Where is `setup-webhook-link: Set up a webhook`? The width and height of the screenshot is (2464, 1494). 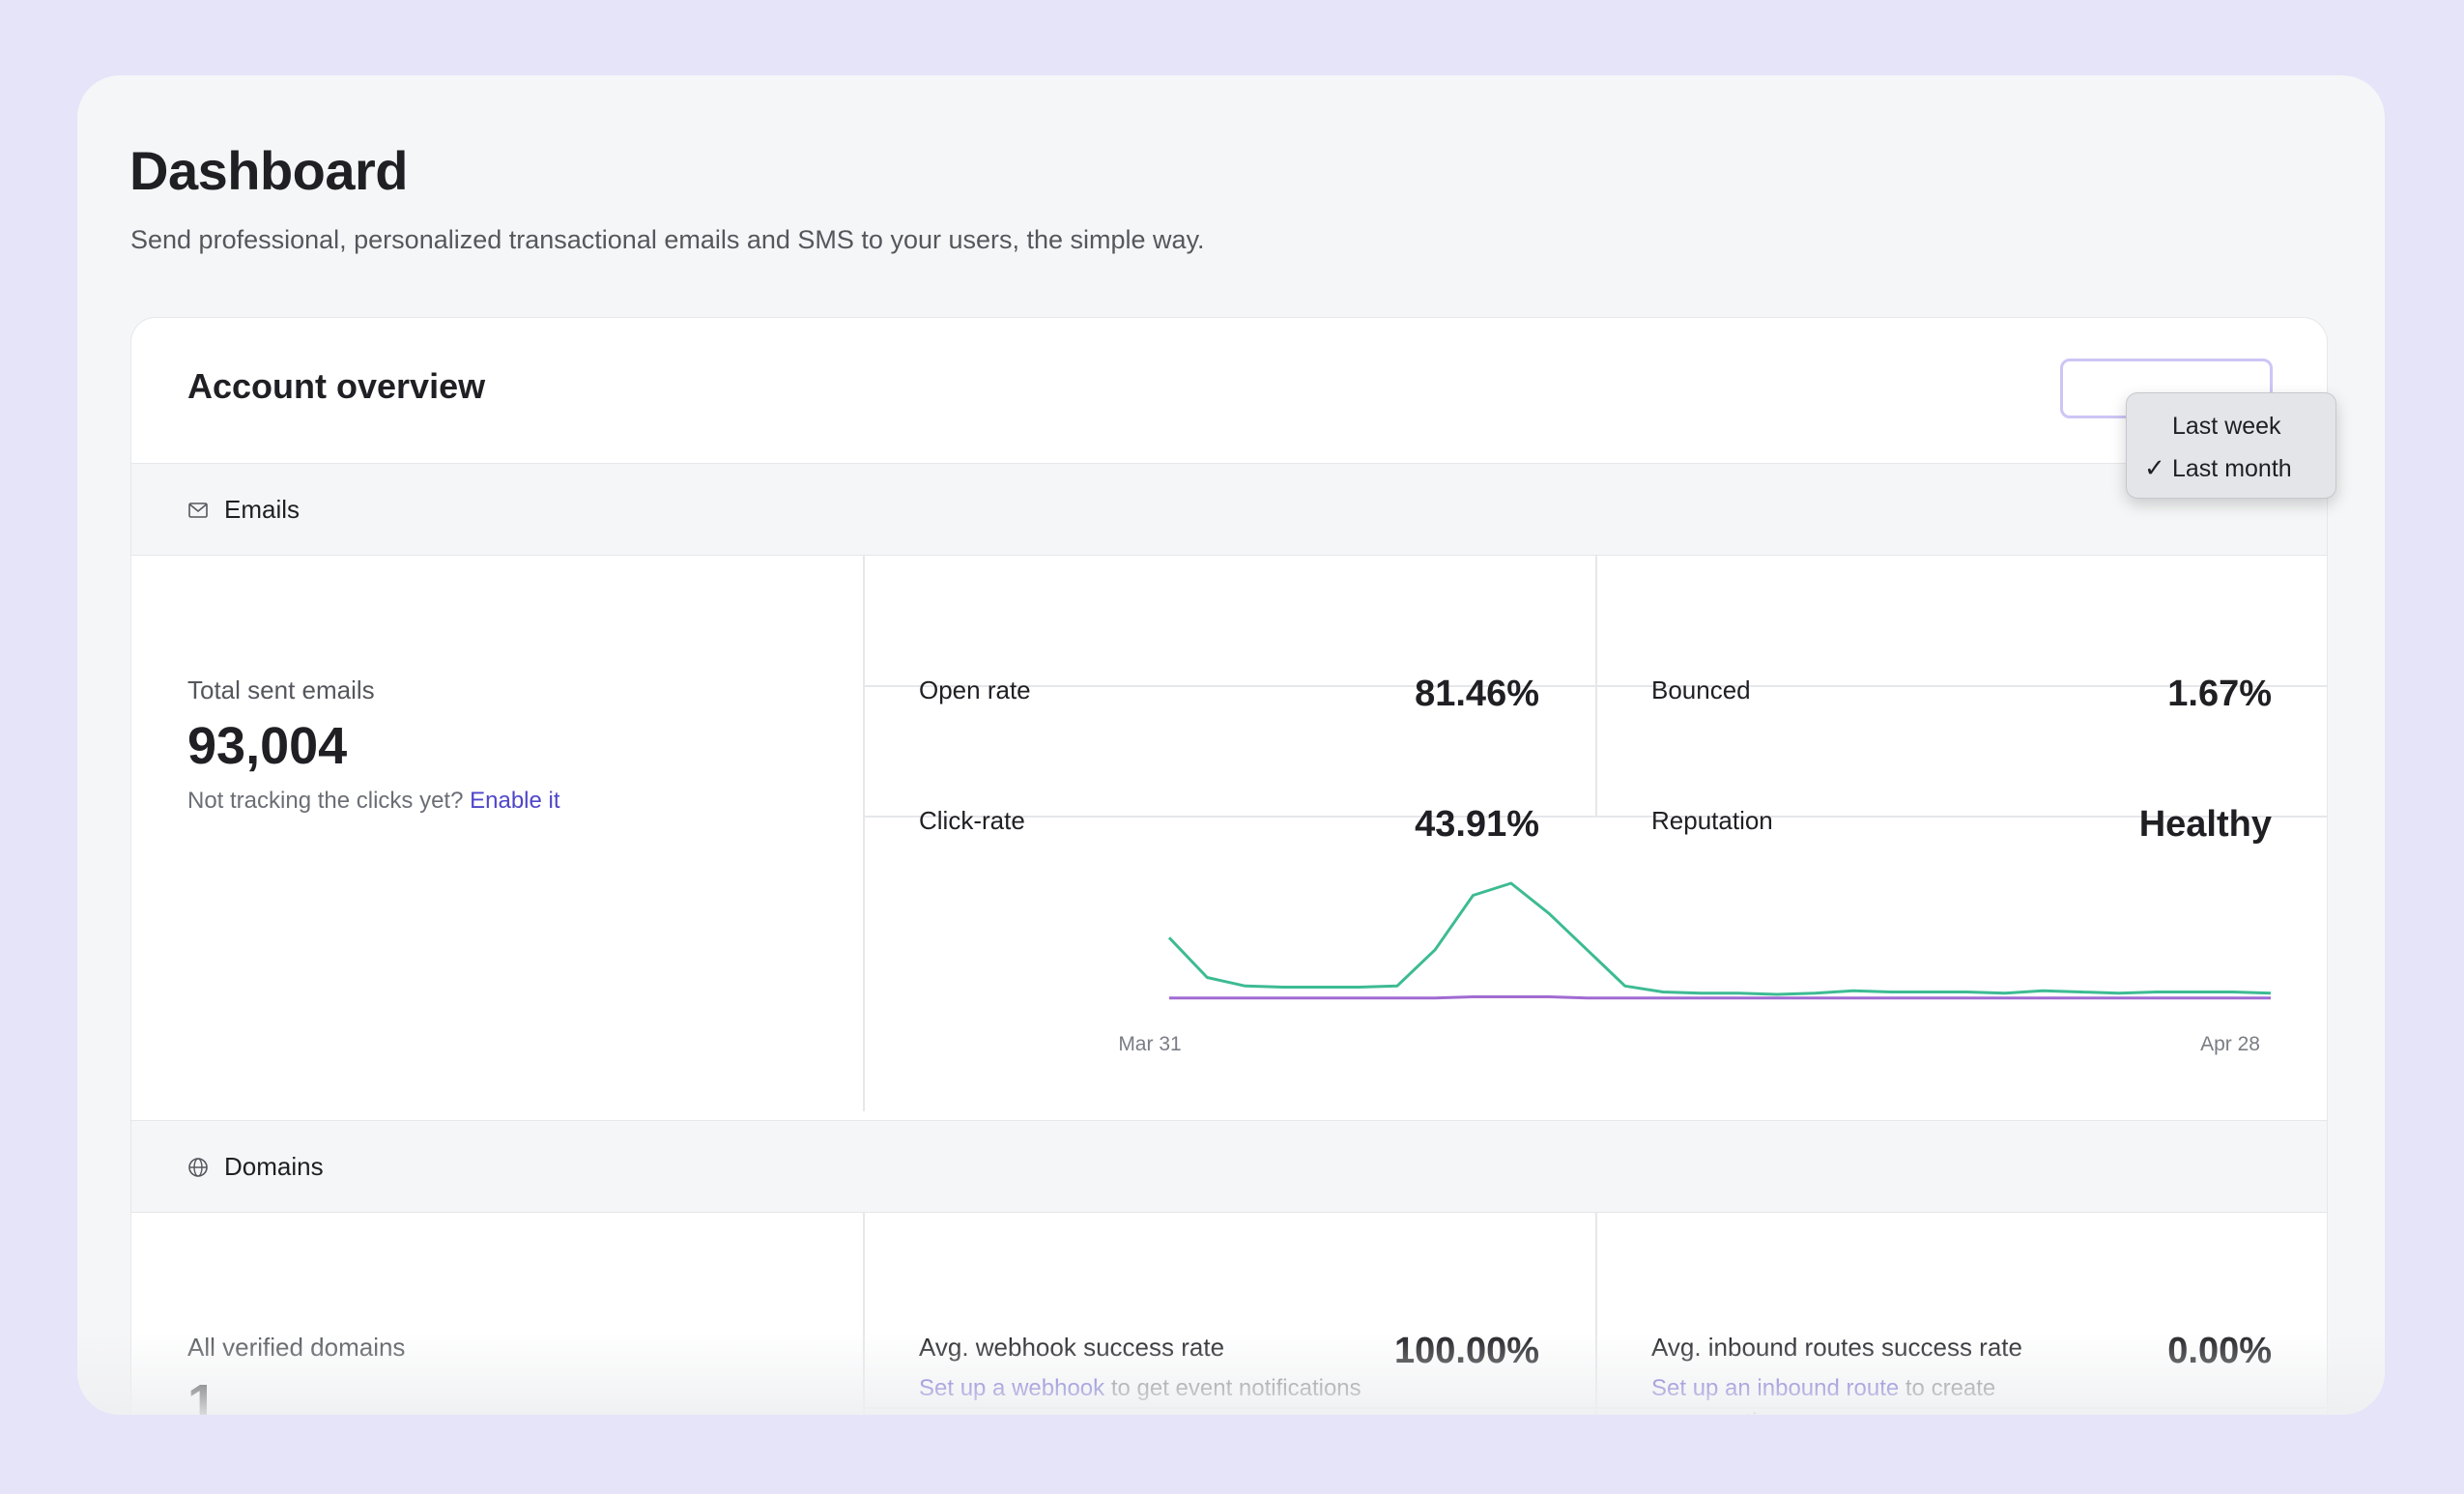 setup-webhook-link: Set up a webhook is located at coordinates (1012, 1388).